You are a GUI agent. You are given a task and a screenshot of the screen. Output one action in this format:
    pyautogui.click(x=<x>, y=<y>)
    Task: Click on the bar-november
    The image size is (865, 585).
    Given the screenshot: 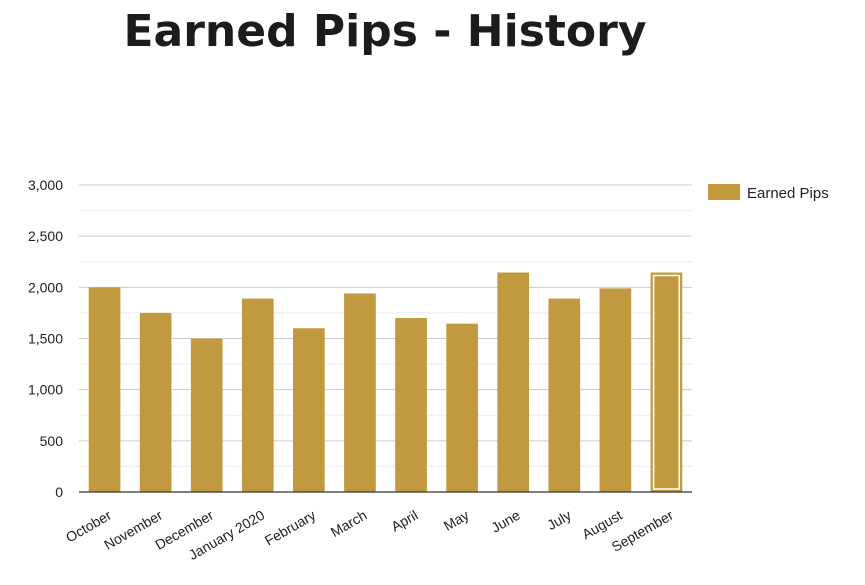 What is the action you would take?
    pyautogui.click(x=155, y=402)
    